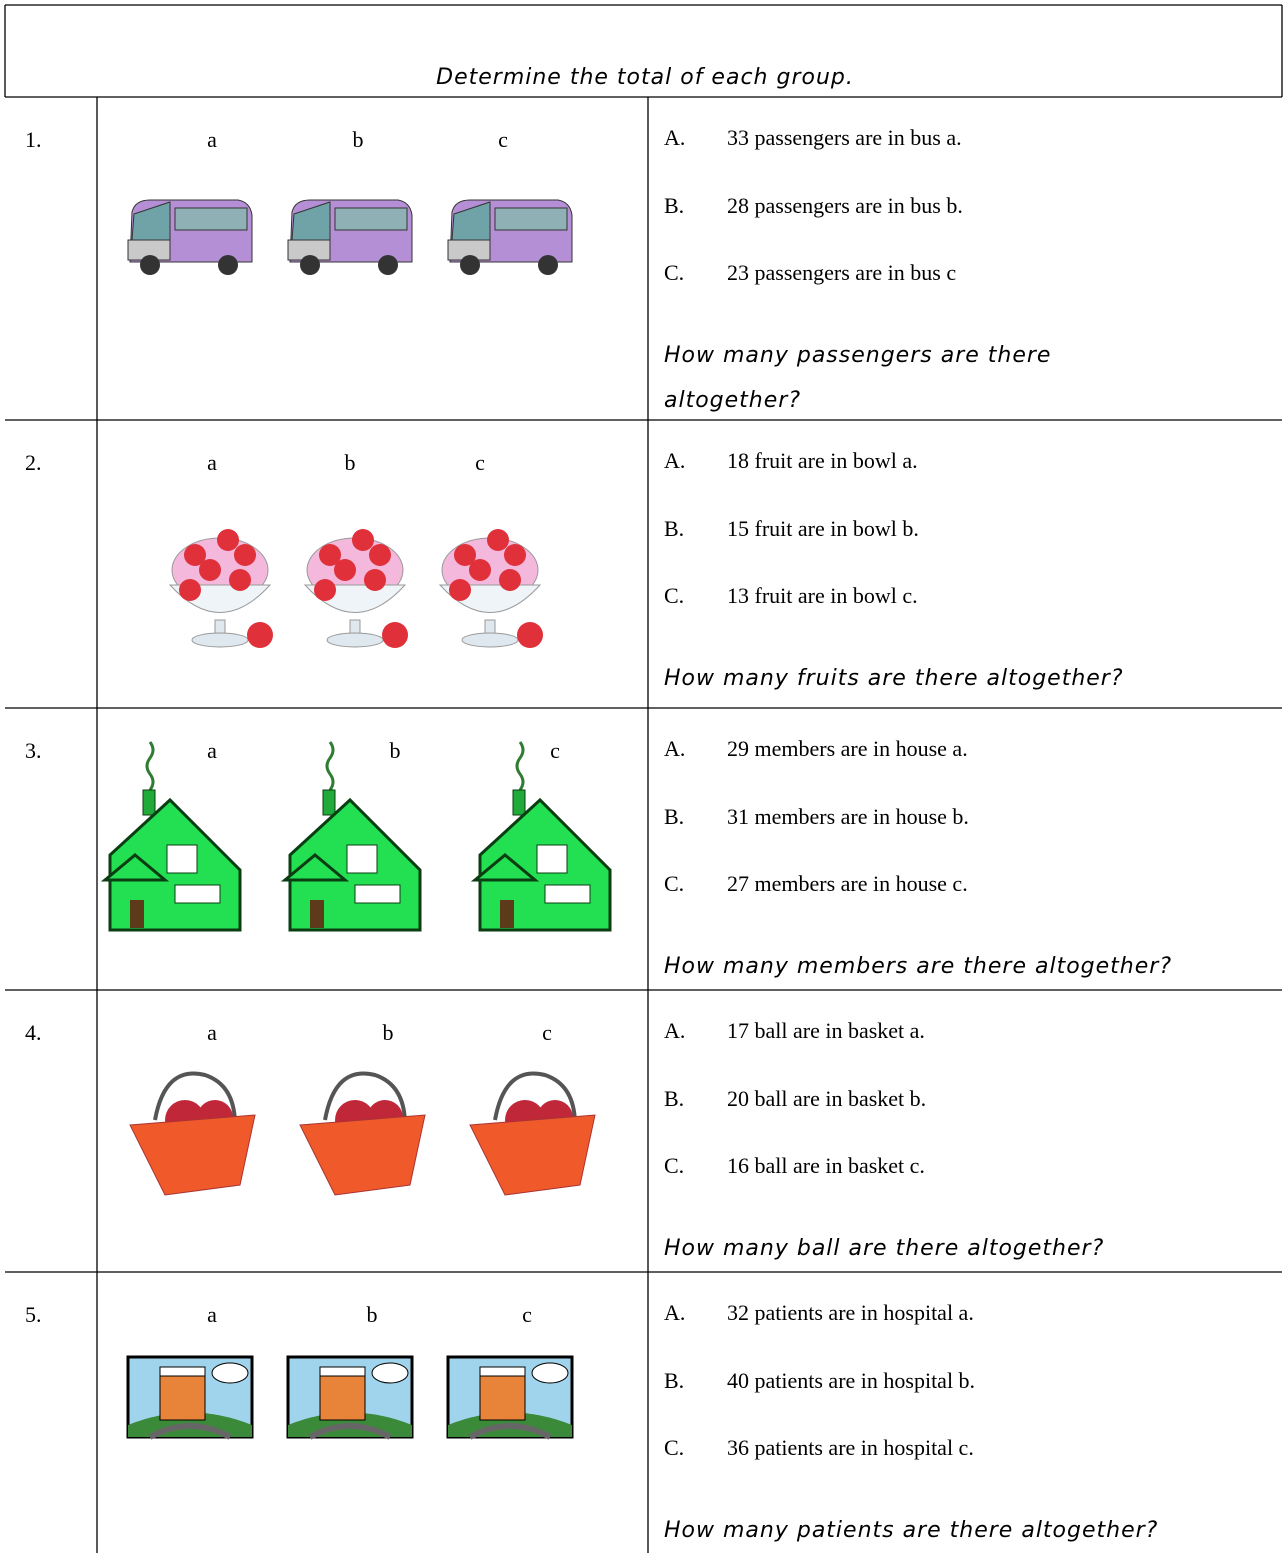 This screenshot has width=1285, height=1553. Describe the element at coordinates (894, 678) in the screenshot. I see `question-text: How many fruits are there altogether?` at that location.